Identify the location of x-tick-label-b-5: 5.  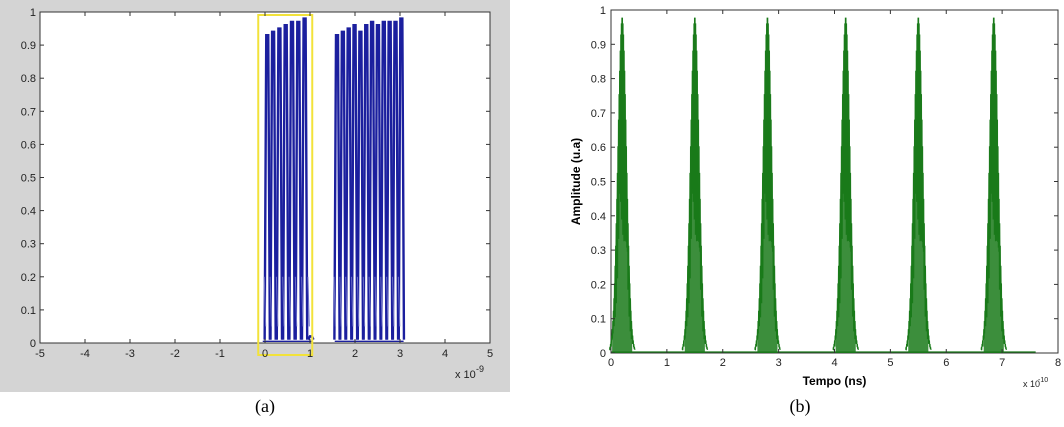
(890, 363).